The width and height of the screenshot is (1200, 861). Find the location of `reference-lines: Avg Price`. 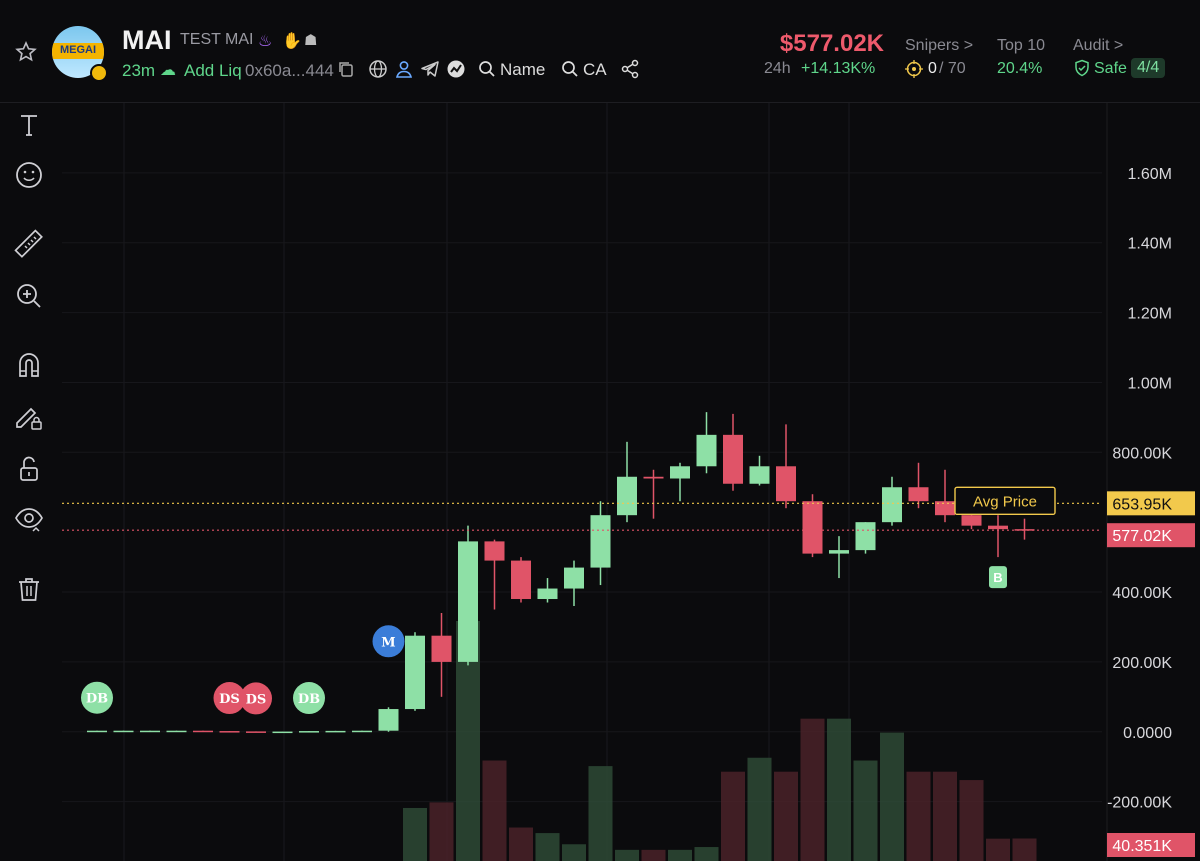

reference-lines: Avg Price is located at coordinates (582, 508).